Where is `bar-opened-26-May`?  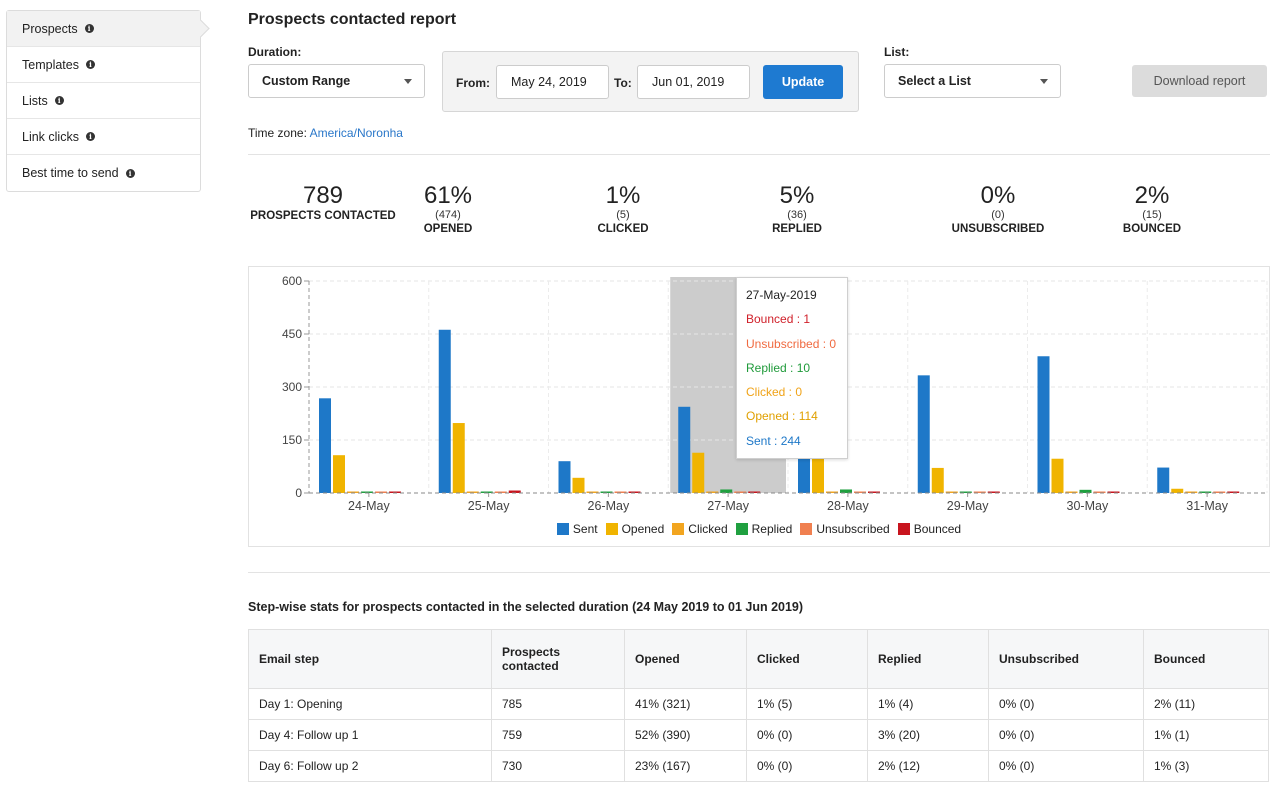 bar-opened-26-May is located at coordinates (578, 485).